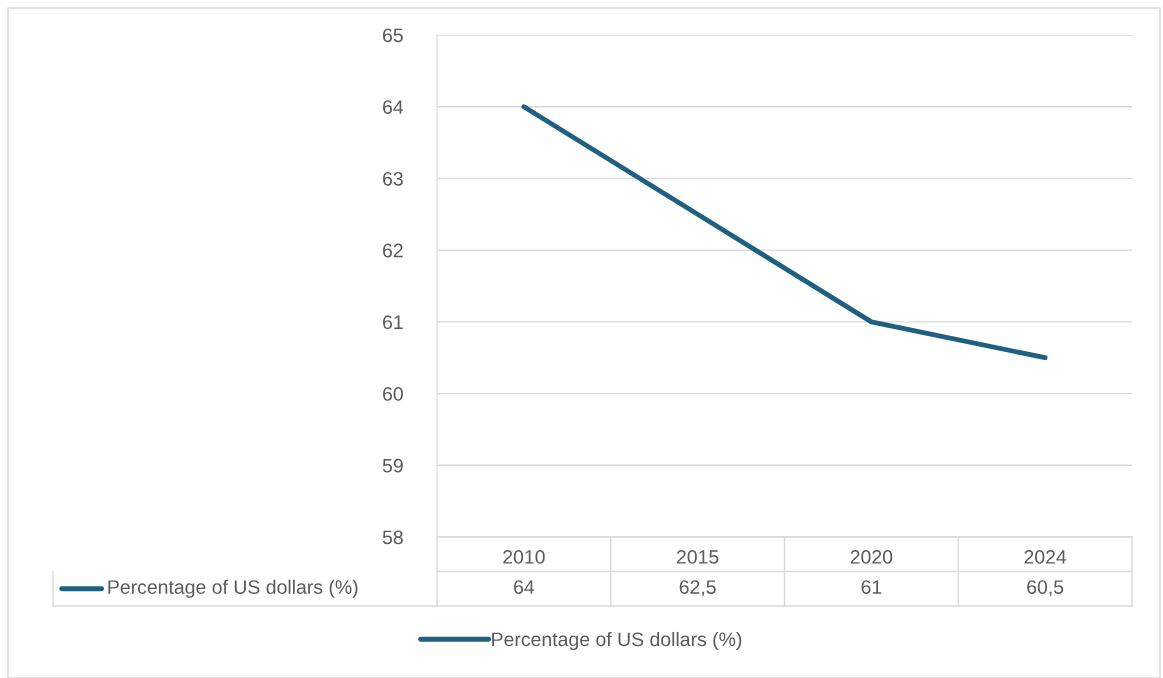 The image size is (1163, 678). I want to click on y-tick-label: 59, so click(392, 465).